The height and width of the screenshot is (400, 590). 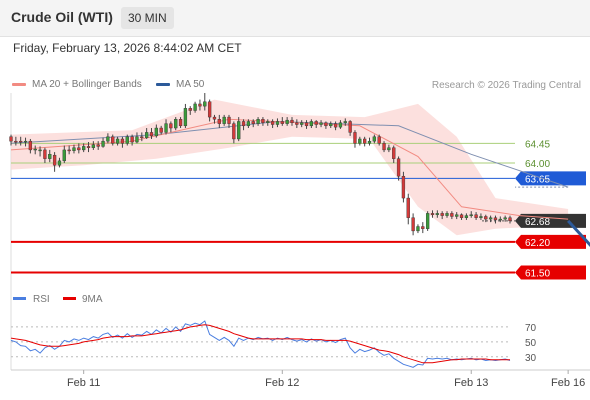 What do you see at coordinates (127, 48) in the screenshot?
I see `timestamp: Friday, February 13, 2026 8:44:02 AM CET` at bounding box center [127, 48].